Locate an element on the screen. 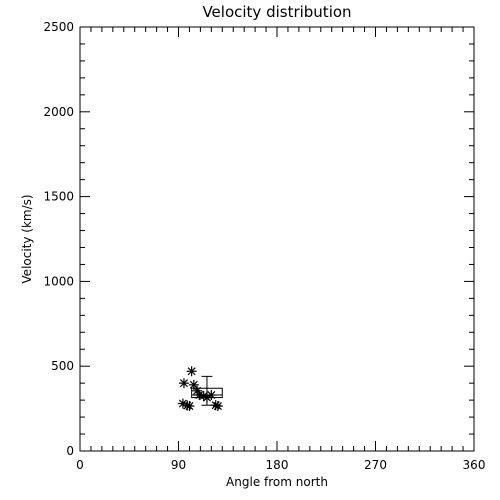  x-axis-label: Angle from north is located at coordinates (277, 482).